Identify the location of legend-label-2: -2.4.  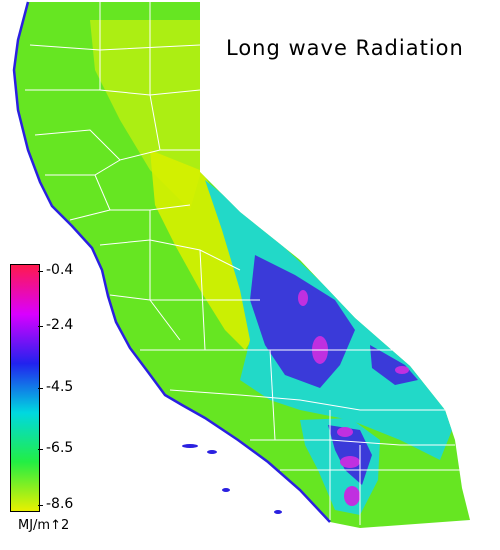
(60, 325).